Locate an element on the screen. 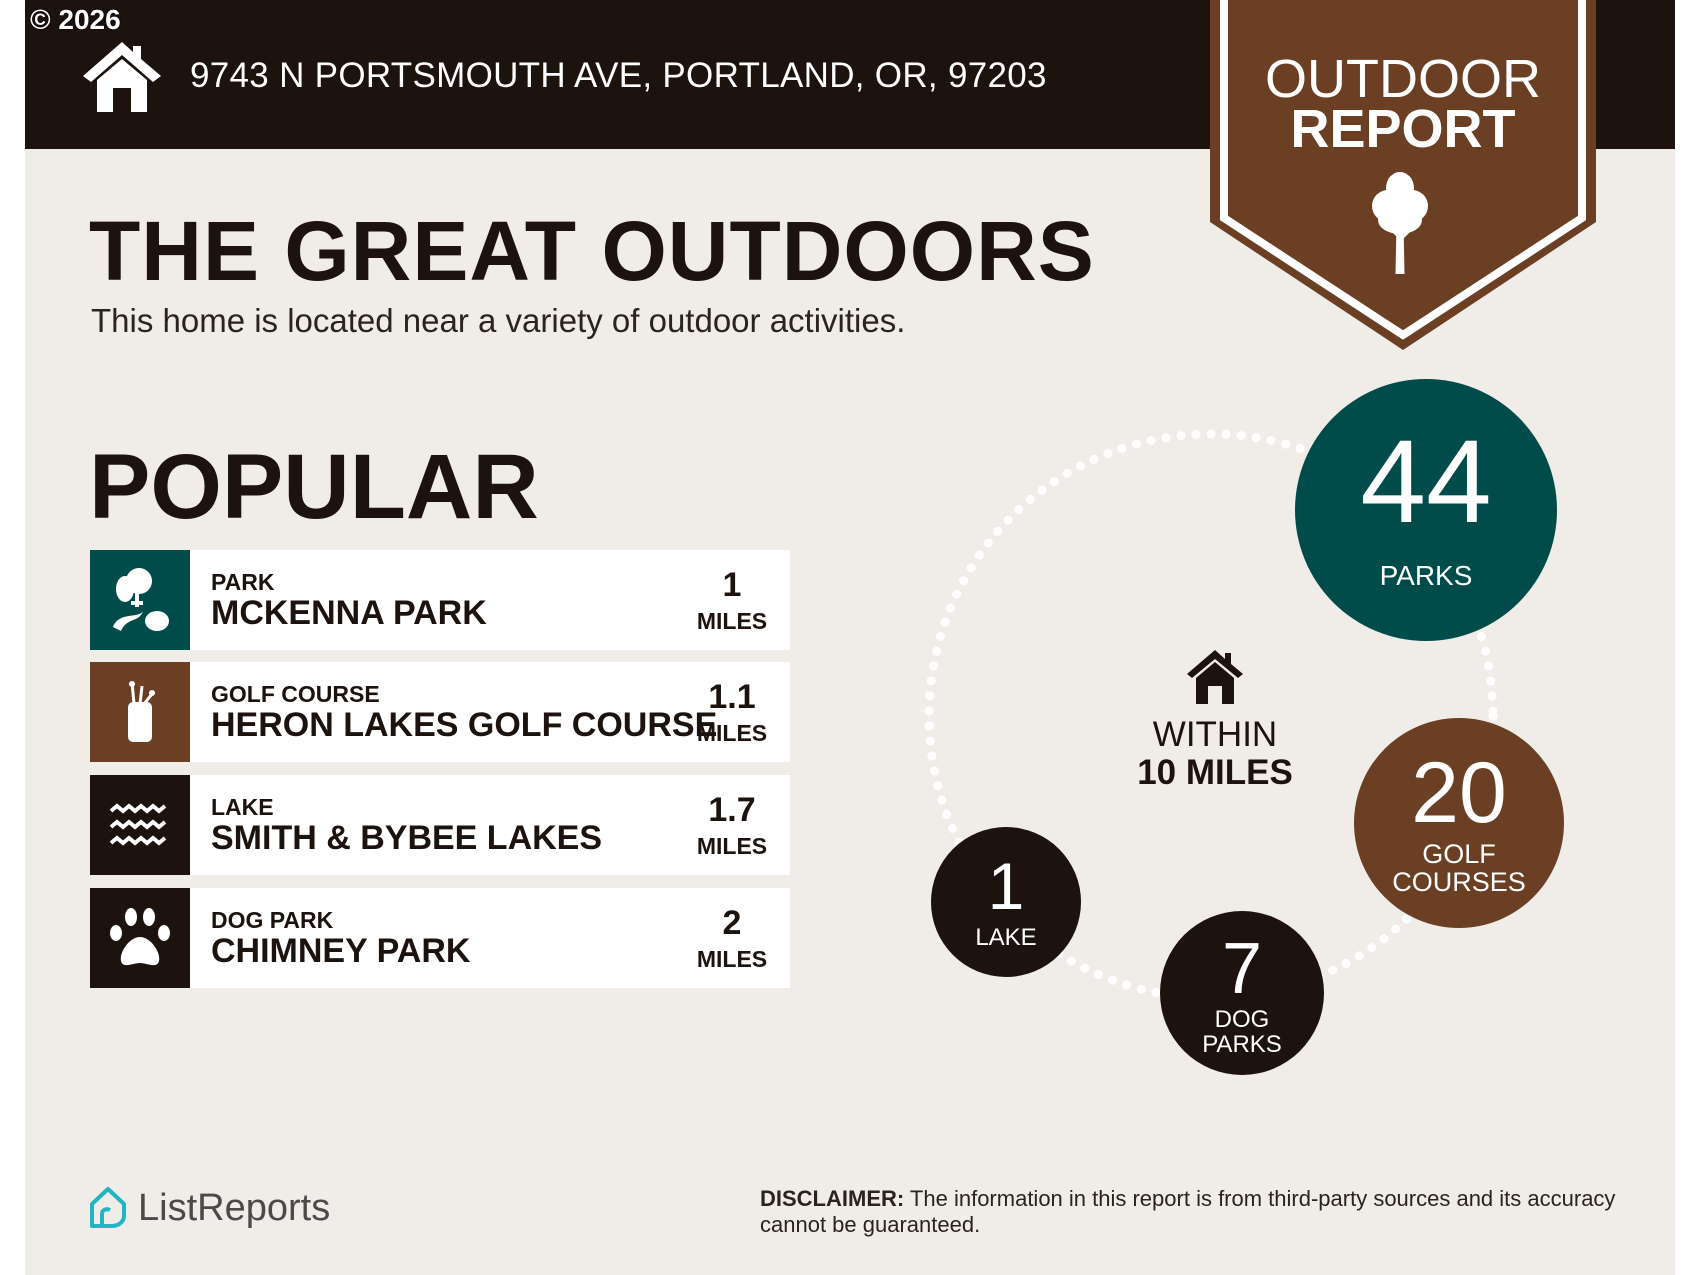 The height and width of the screenshot is (1275, 1700). count-value: 44 is located at coordinates (1426, 482).